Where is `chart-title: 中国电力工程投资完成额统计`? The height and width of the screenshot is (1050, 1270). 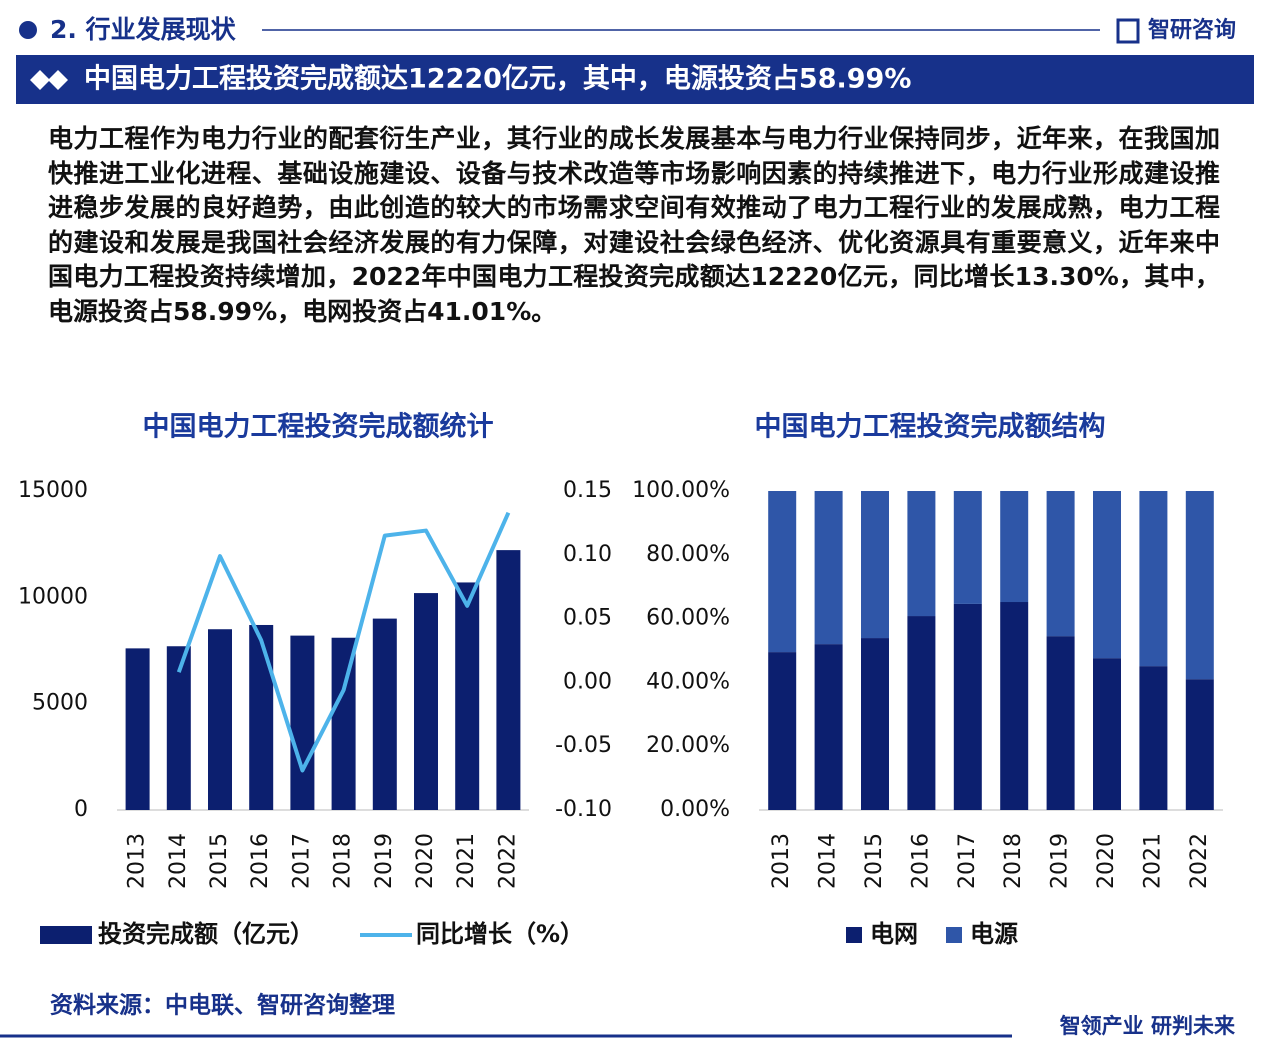 chart-title: 中国电力工程投资完成额统计 is located at coordinates (318, 427).